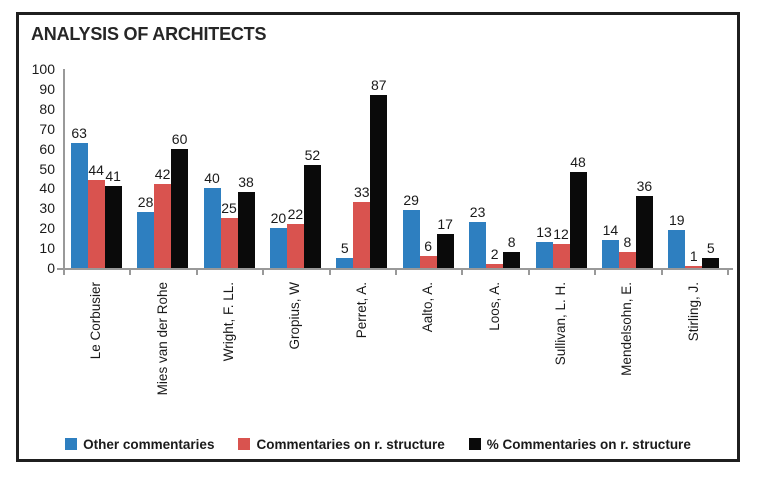 Image resolution: width=766 pixels, height=480 pixels. What do you see at coordinates (693, 312) in the screenshot?
I see `x-axis-category-label: Stirling, J.` at bounding box center [693, 312].